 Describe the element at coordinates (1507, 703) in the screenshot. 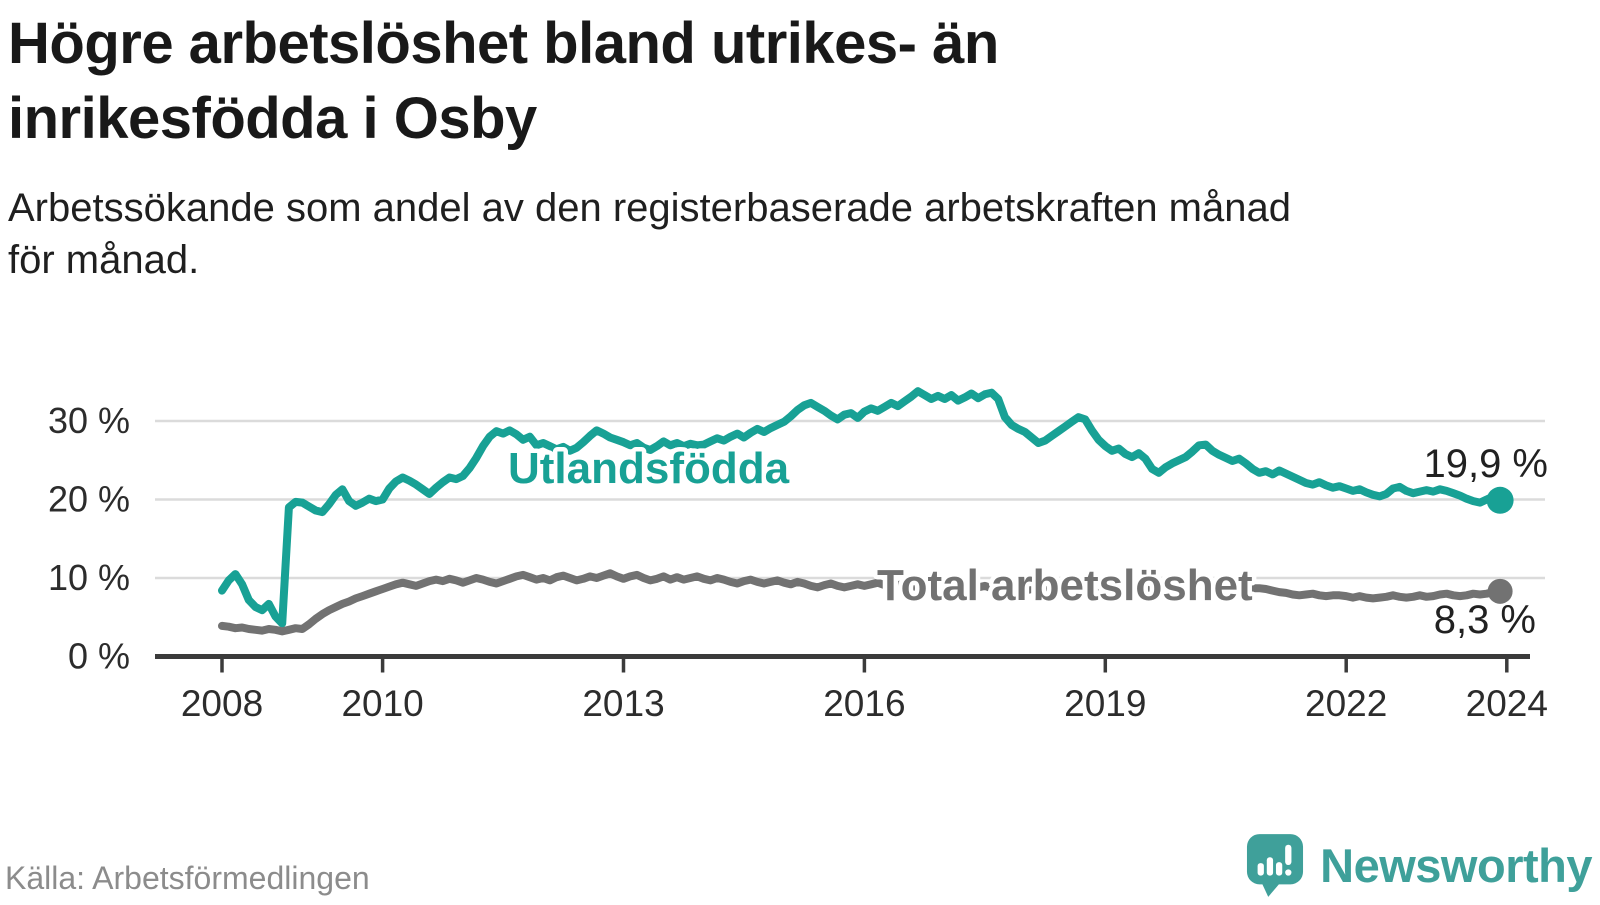

I see `x-tick-label-2024: 2024` at that location.